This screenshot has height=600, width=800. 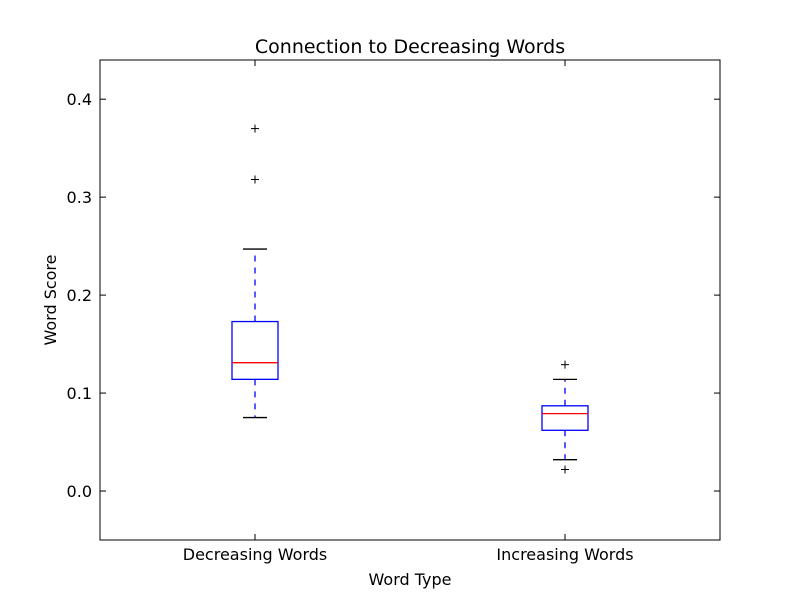 What do you see at coordinates (410, 47) in the screenshot?
I see `chart-title: Connection to Decreasing Words` at bounding box center [410, 47].